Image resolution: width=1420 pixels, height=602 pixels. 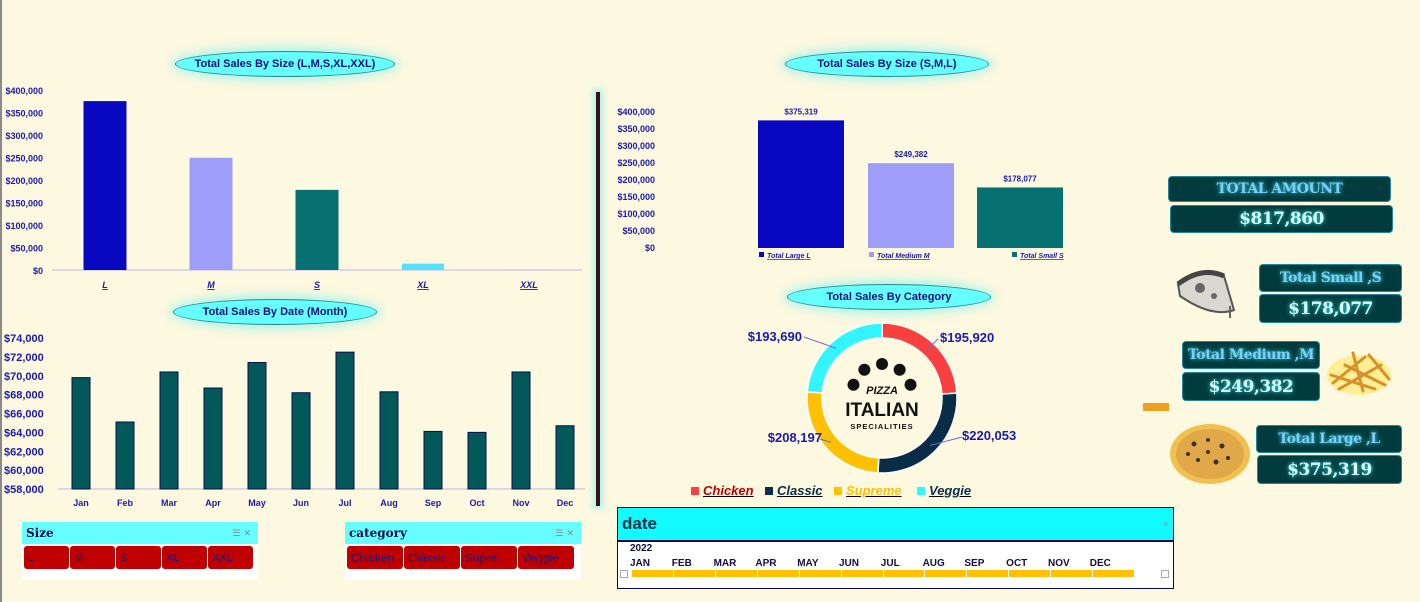 What do you see at coordinates (778, 573) in the screenshot?
I see `timeline-month-apr` at bounding box center [778, 573].